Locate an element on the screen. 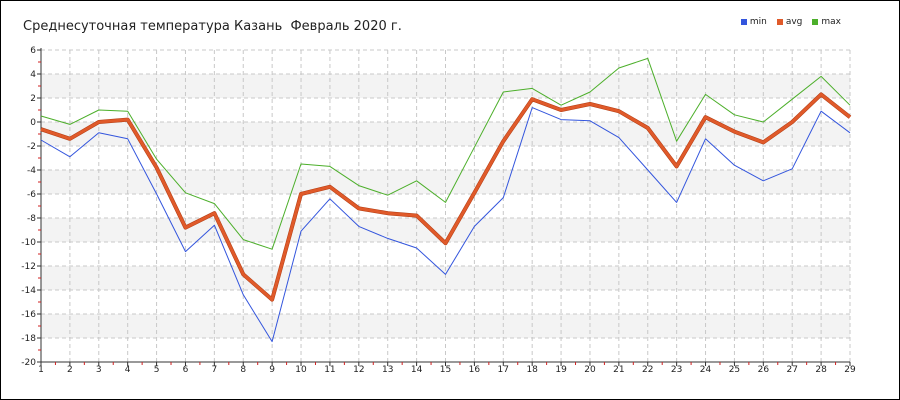  x-tick-label: 13 is located at coordinates (387, 370).